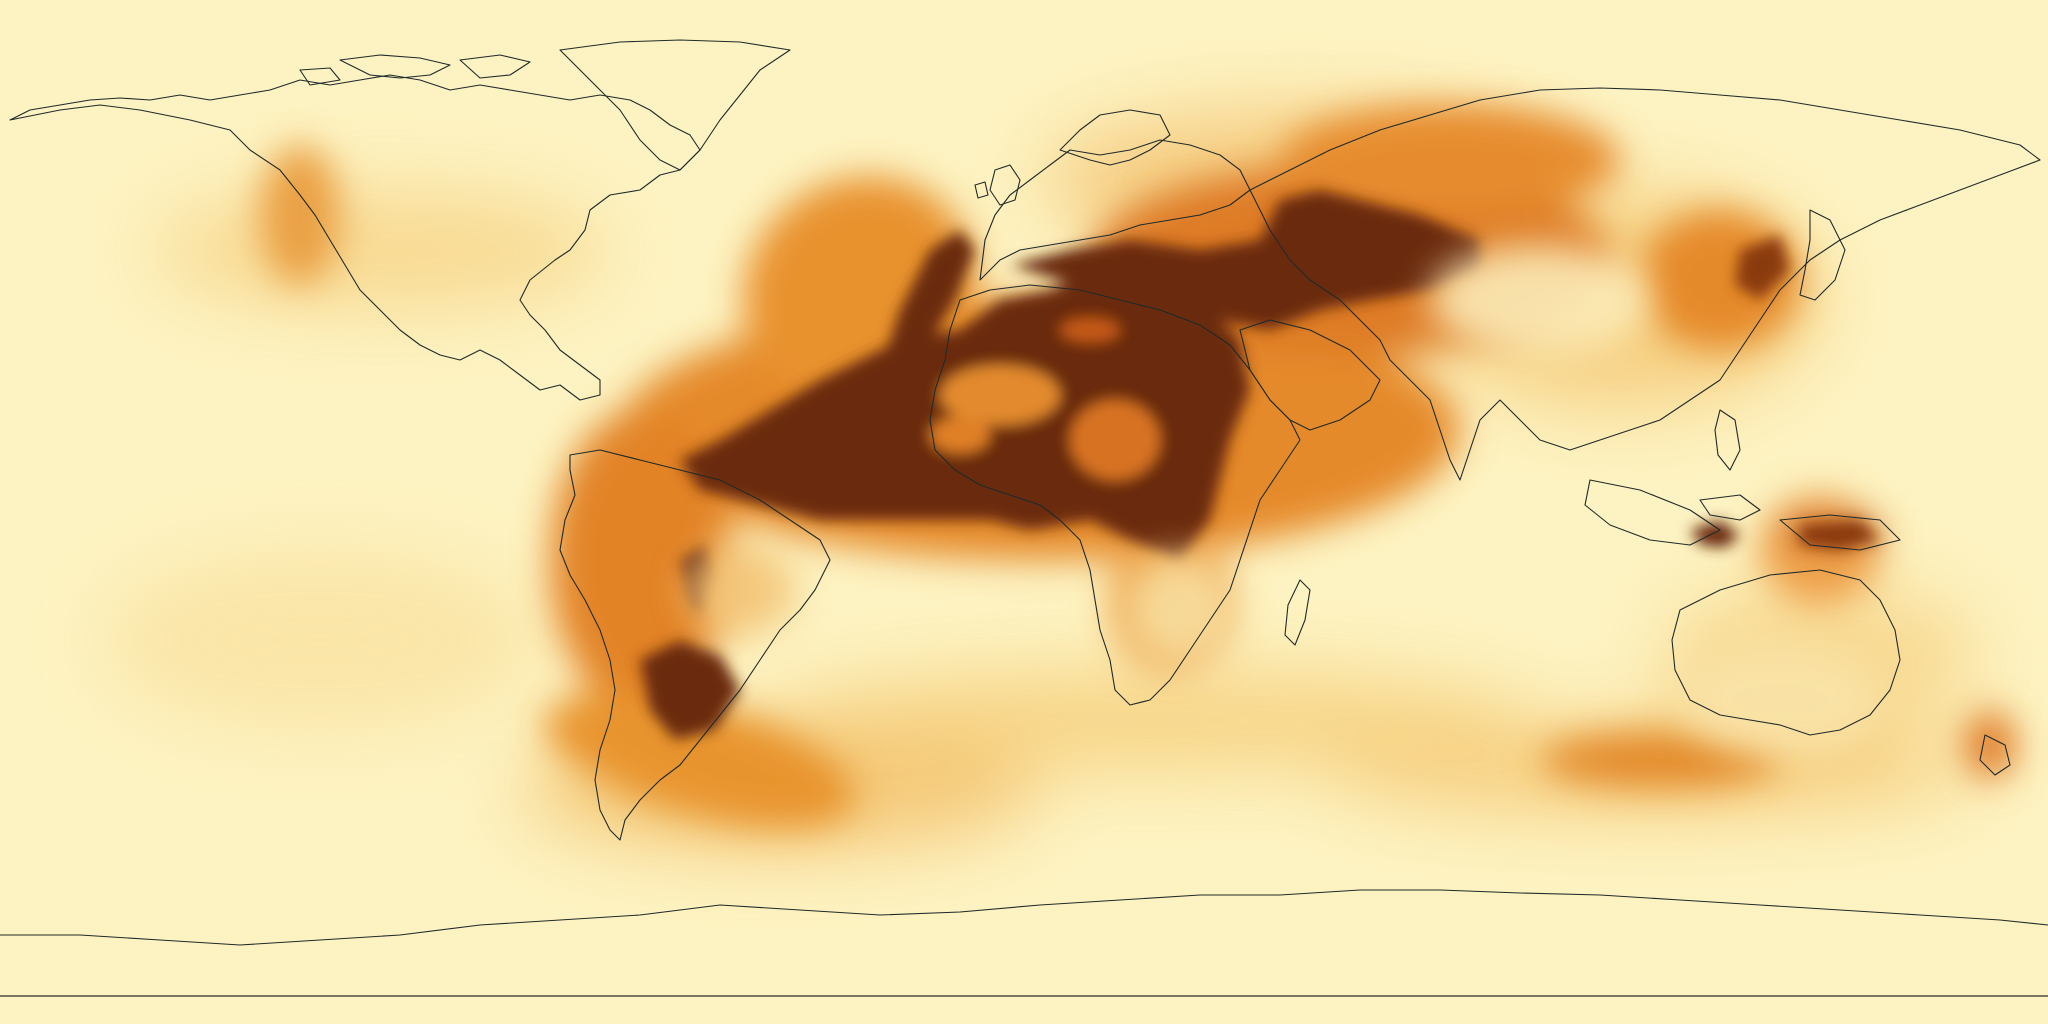  Describe the element at coordinates (675, 105) in the screenshot. I see `coastline-greenland` at that location.